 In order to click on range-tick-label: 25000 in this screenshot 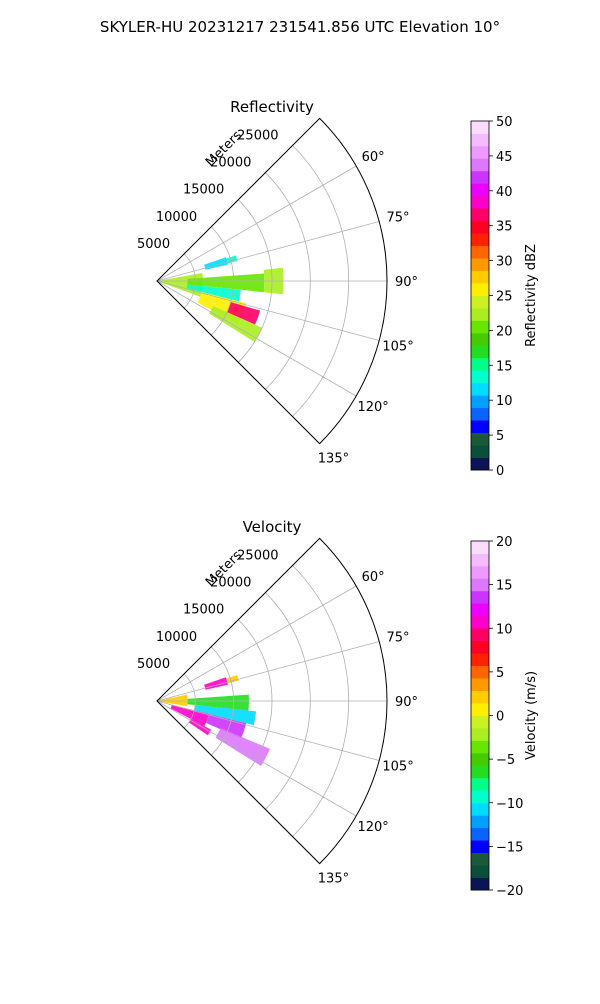, I will do `click(257, 555)`.